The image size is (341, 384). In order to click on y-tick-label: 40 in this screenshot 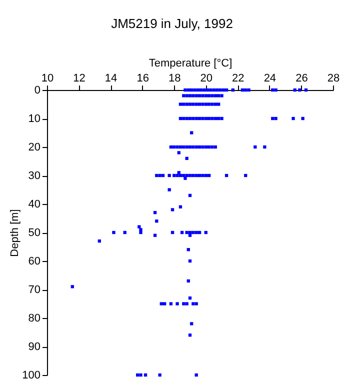, I will do `click(34, 204)`.